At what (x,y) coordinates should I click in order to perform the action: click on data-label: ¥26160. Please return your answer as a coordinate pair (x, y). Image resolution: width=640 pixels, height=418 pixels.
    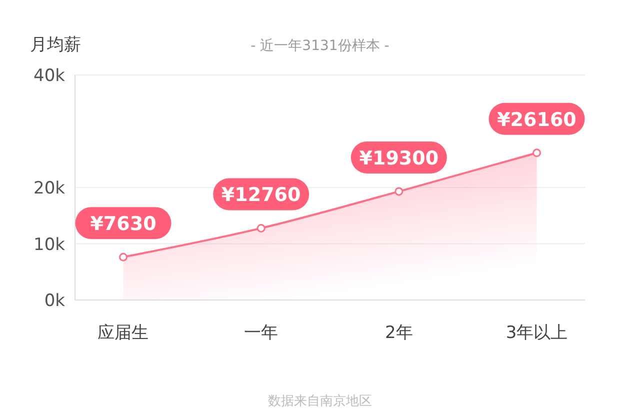
    Looking at the image, I should click on (536, 119).